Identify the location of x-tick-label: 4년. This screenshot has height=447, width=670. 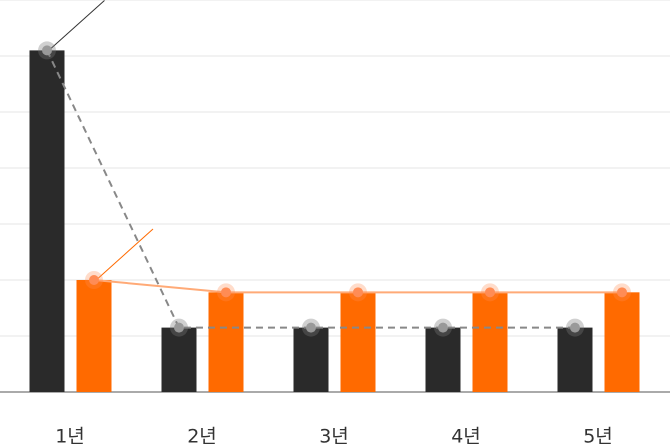
(466, 436).